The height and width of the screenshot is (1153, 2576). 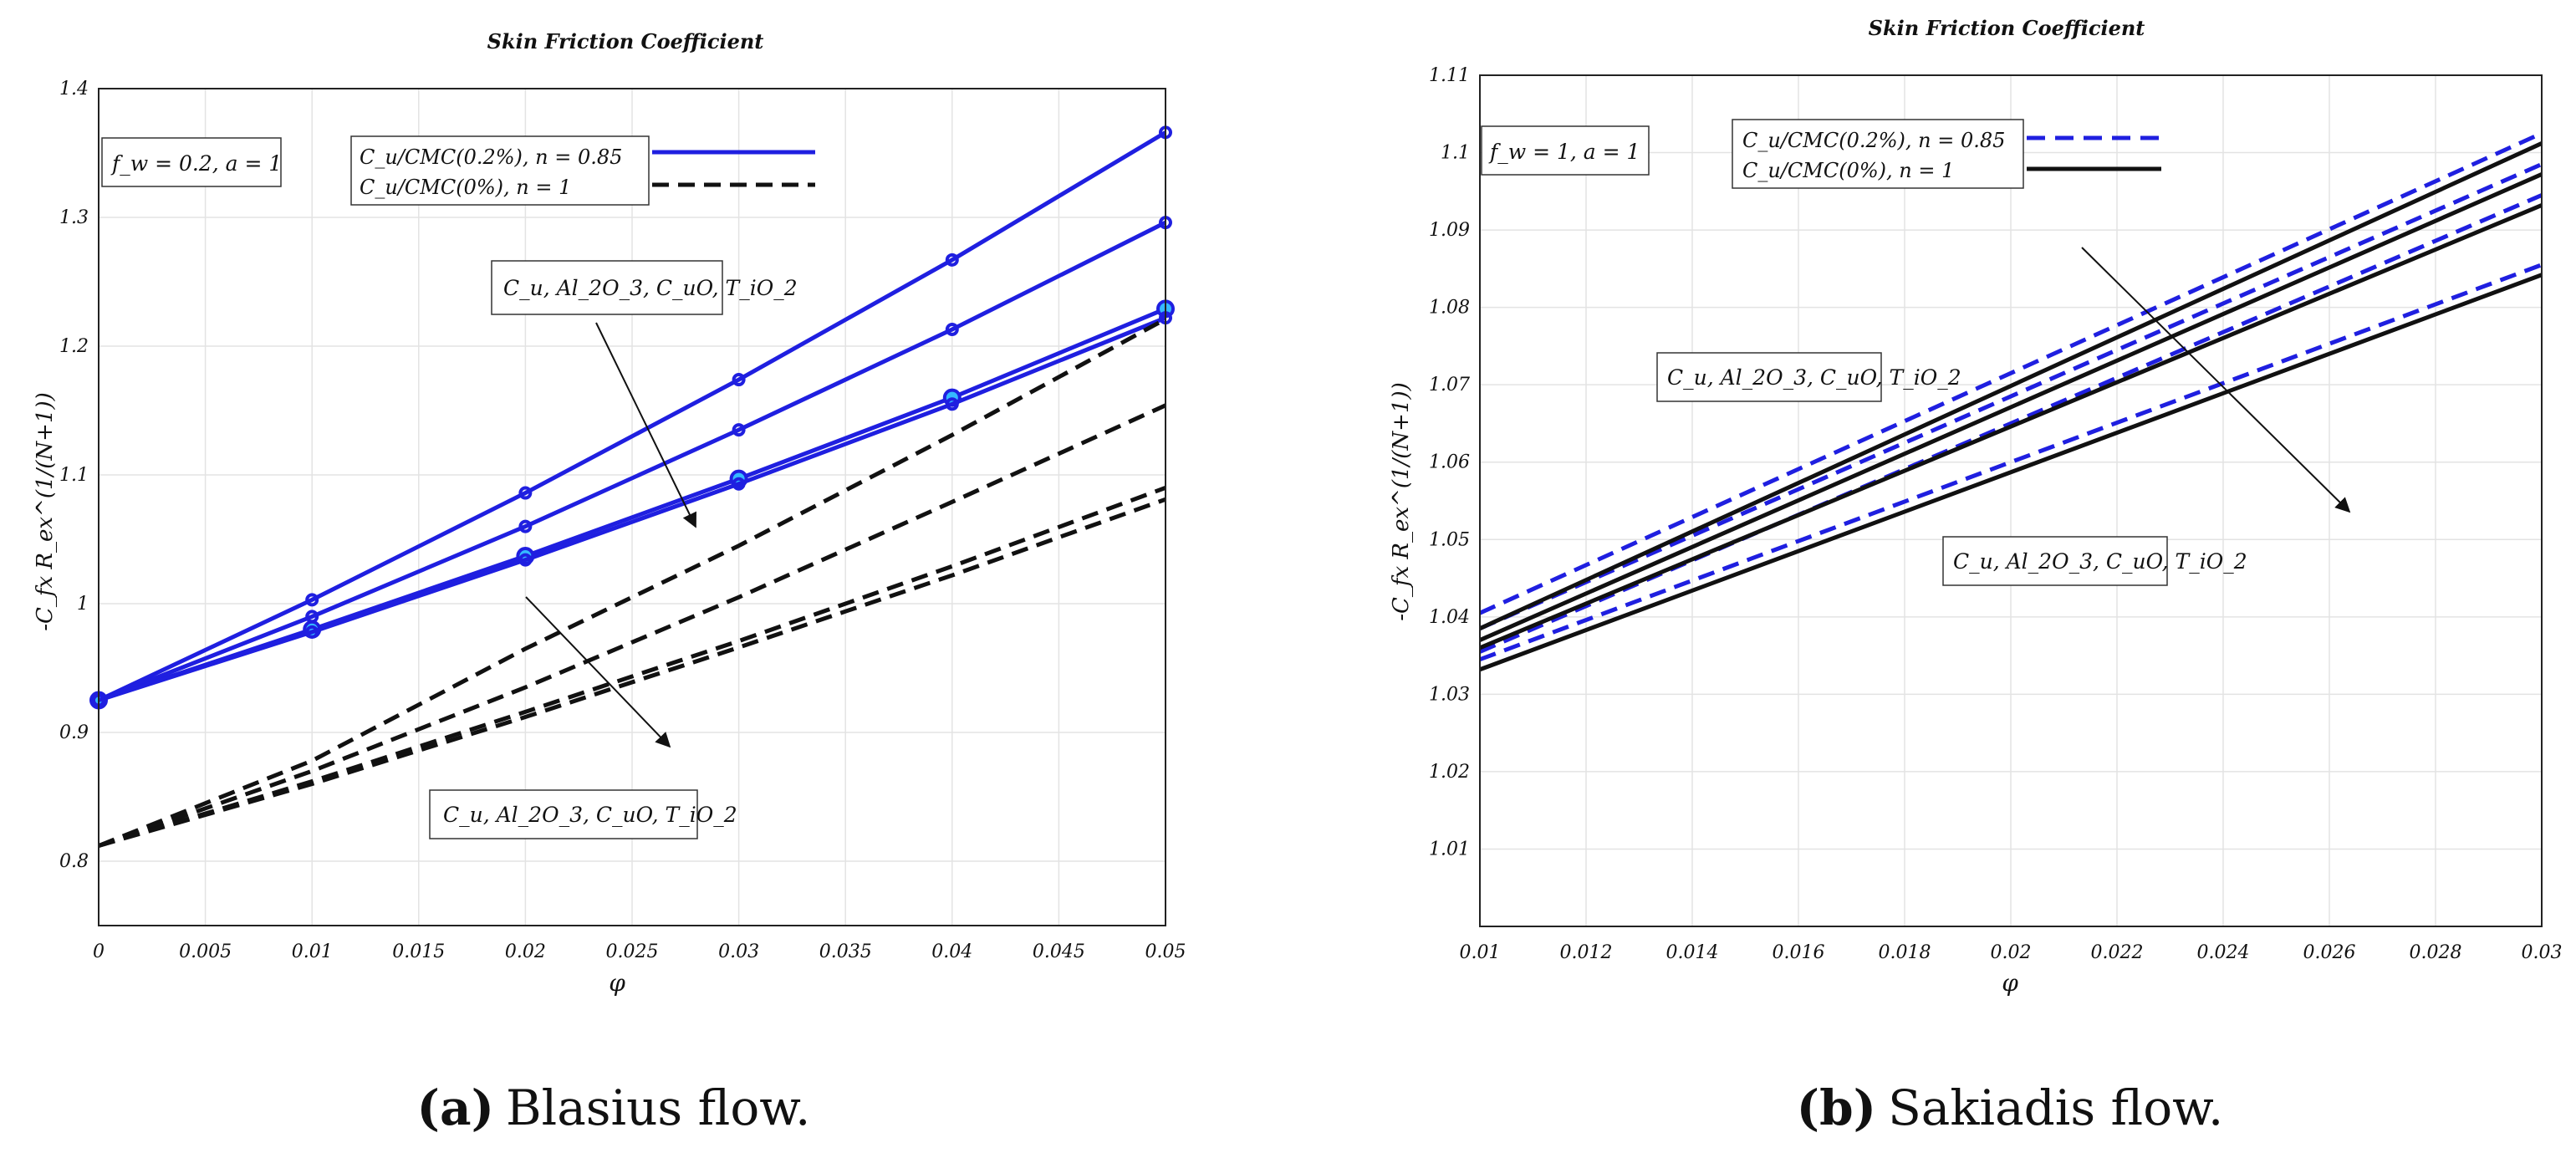 What do you see at coordinates (1450, 231) in the screenshot?
I see `y-tick-label: 1.09` at bounding box center [1450, 231].